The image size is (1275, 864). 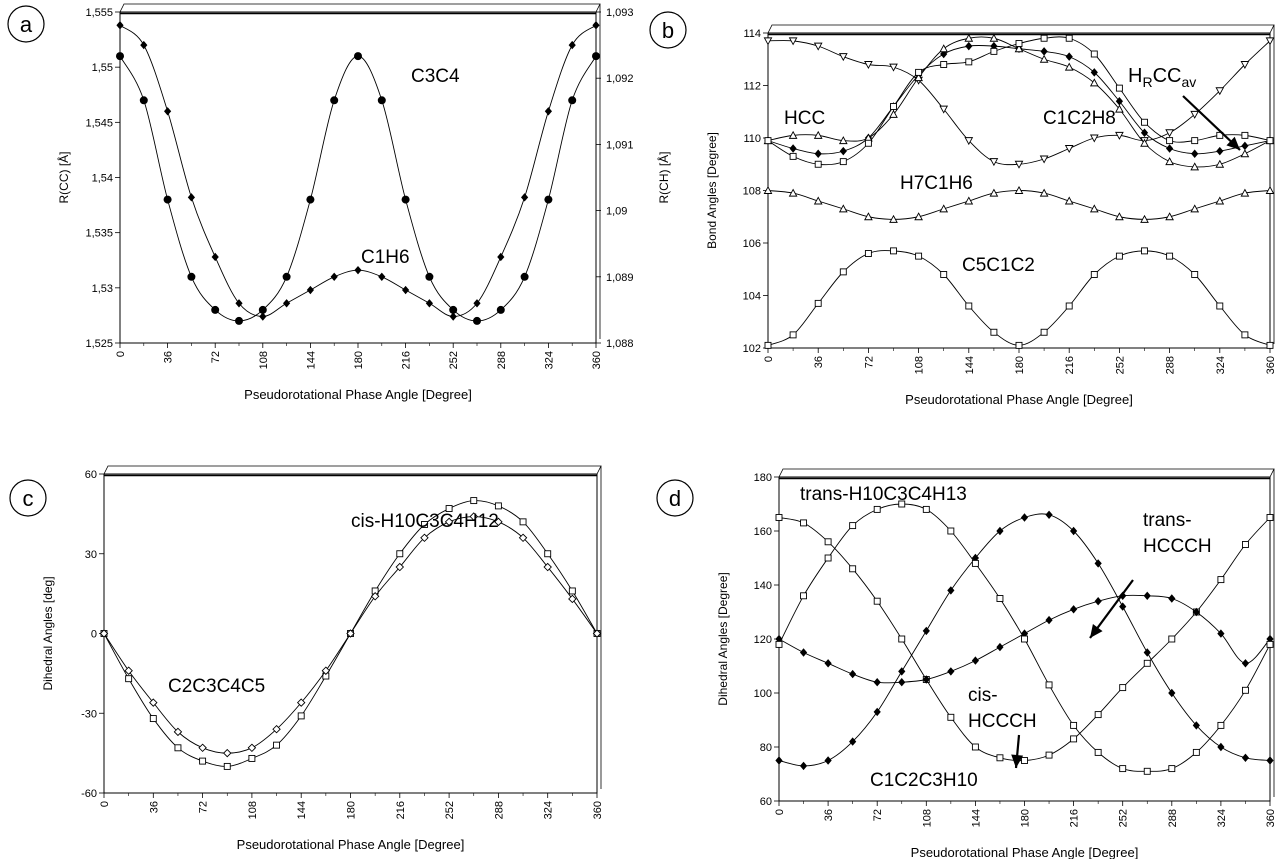 I want to click on x-tick-label: 288, so click(x=502, y=360).